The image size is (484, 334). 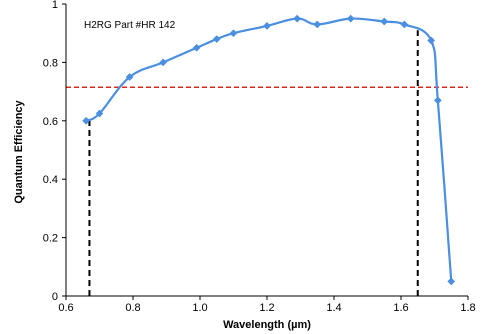 What do you see at coordinates (19, 151) in the screenshot?
I see `y-axis-title: Quantum Efficiency` at bounding box center [19, 151].